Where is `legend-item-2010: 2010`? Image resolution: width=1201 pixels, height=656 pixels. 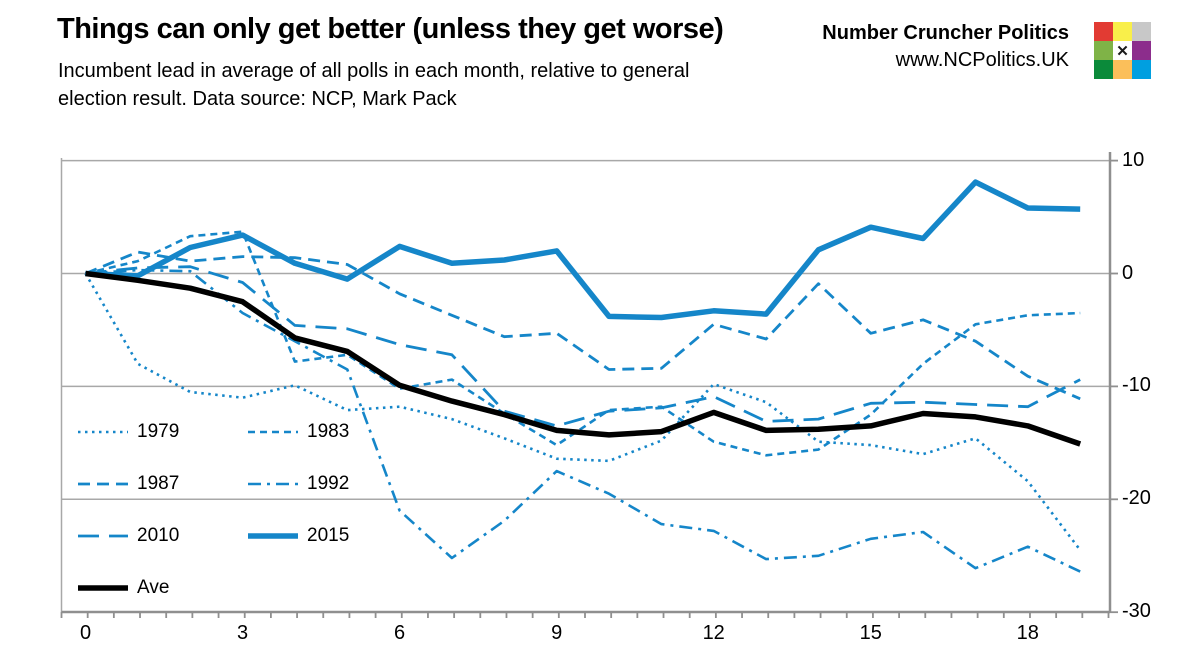 legend-item-2010: 2010 is located at coordinates (128, 536).